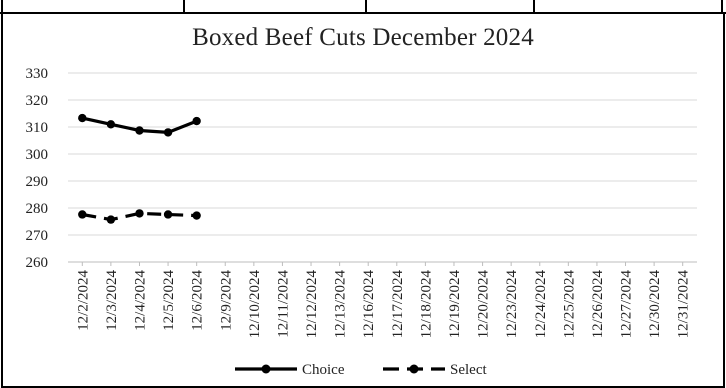 The height and width of the screenshot is (388, 726). I want to click on x-tick-label: 12/25/2024, so click(569, 304).